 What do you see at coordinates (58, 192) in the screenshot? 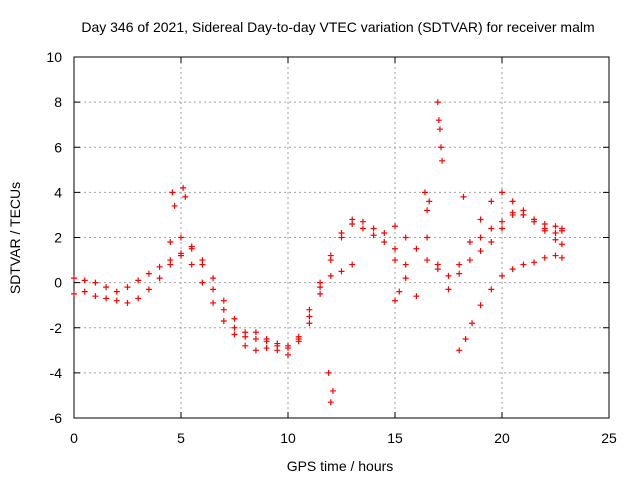
I see `y-tick-label: 4` at bounding box center [58, 192].